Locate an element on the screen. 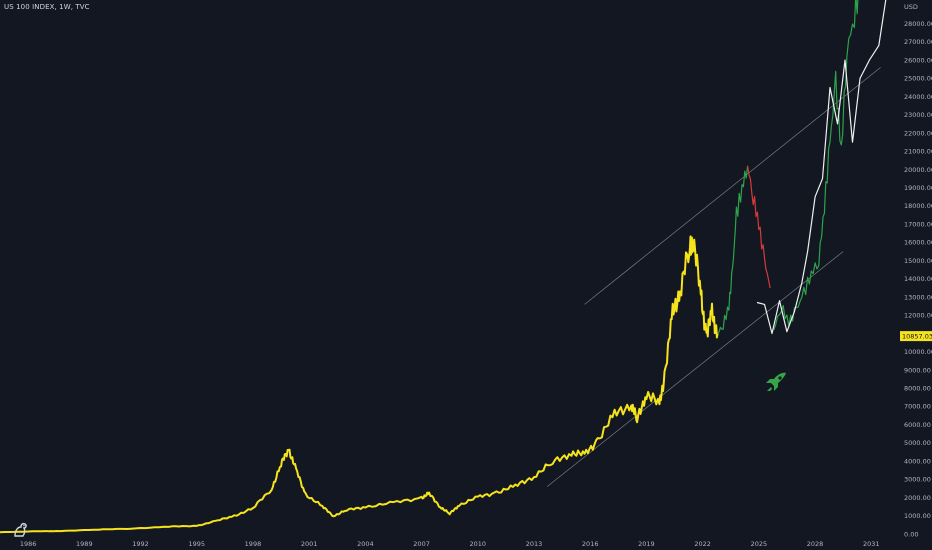  price-tick-label: 27000.00 is located at coordinates (918, 42).